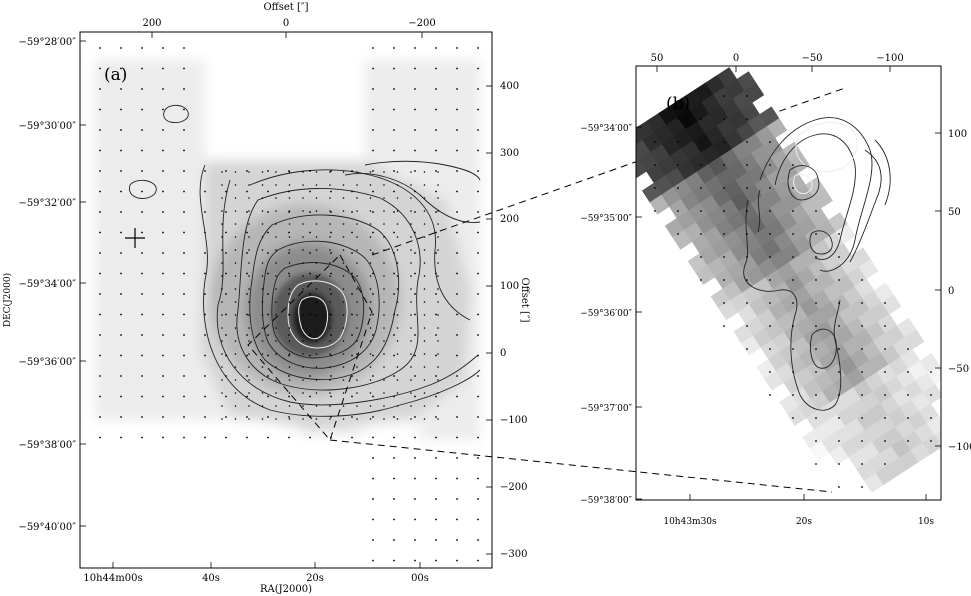 The width and height of the screenshot is (971, 596). Describe the element at coordinates (47, 203) in the screenshot. I see `panel-a-left-tick-2: −59°32′00″` at that location.